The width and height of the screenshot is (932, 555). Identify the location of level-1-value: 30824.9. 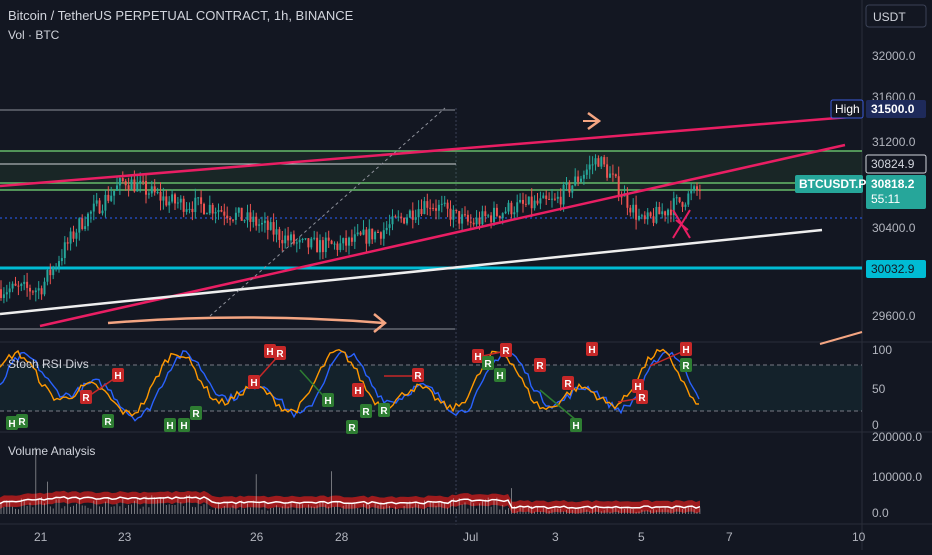
(893, 164).